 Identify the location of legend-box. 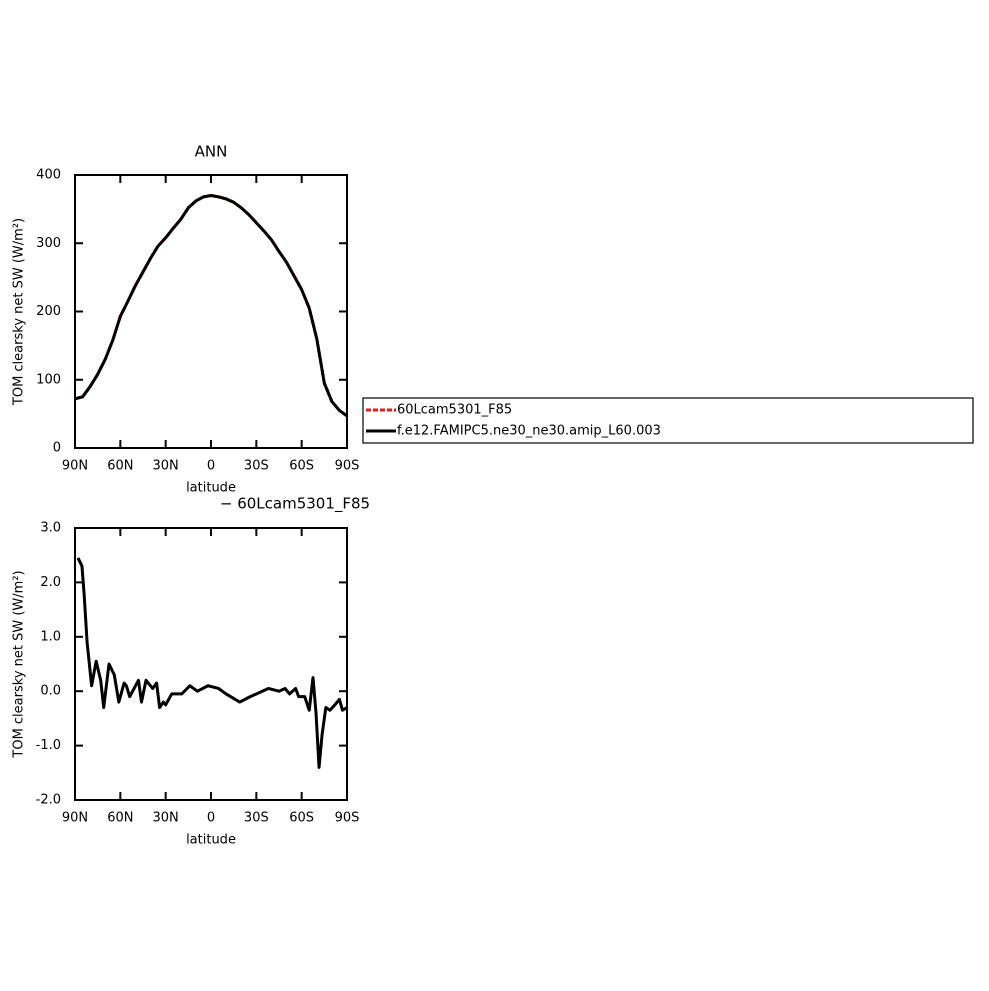
(668, 420).